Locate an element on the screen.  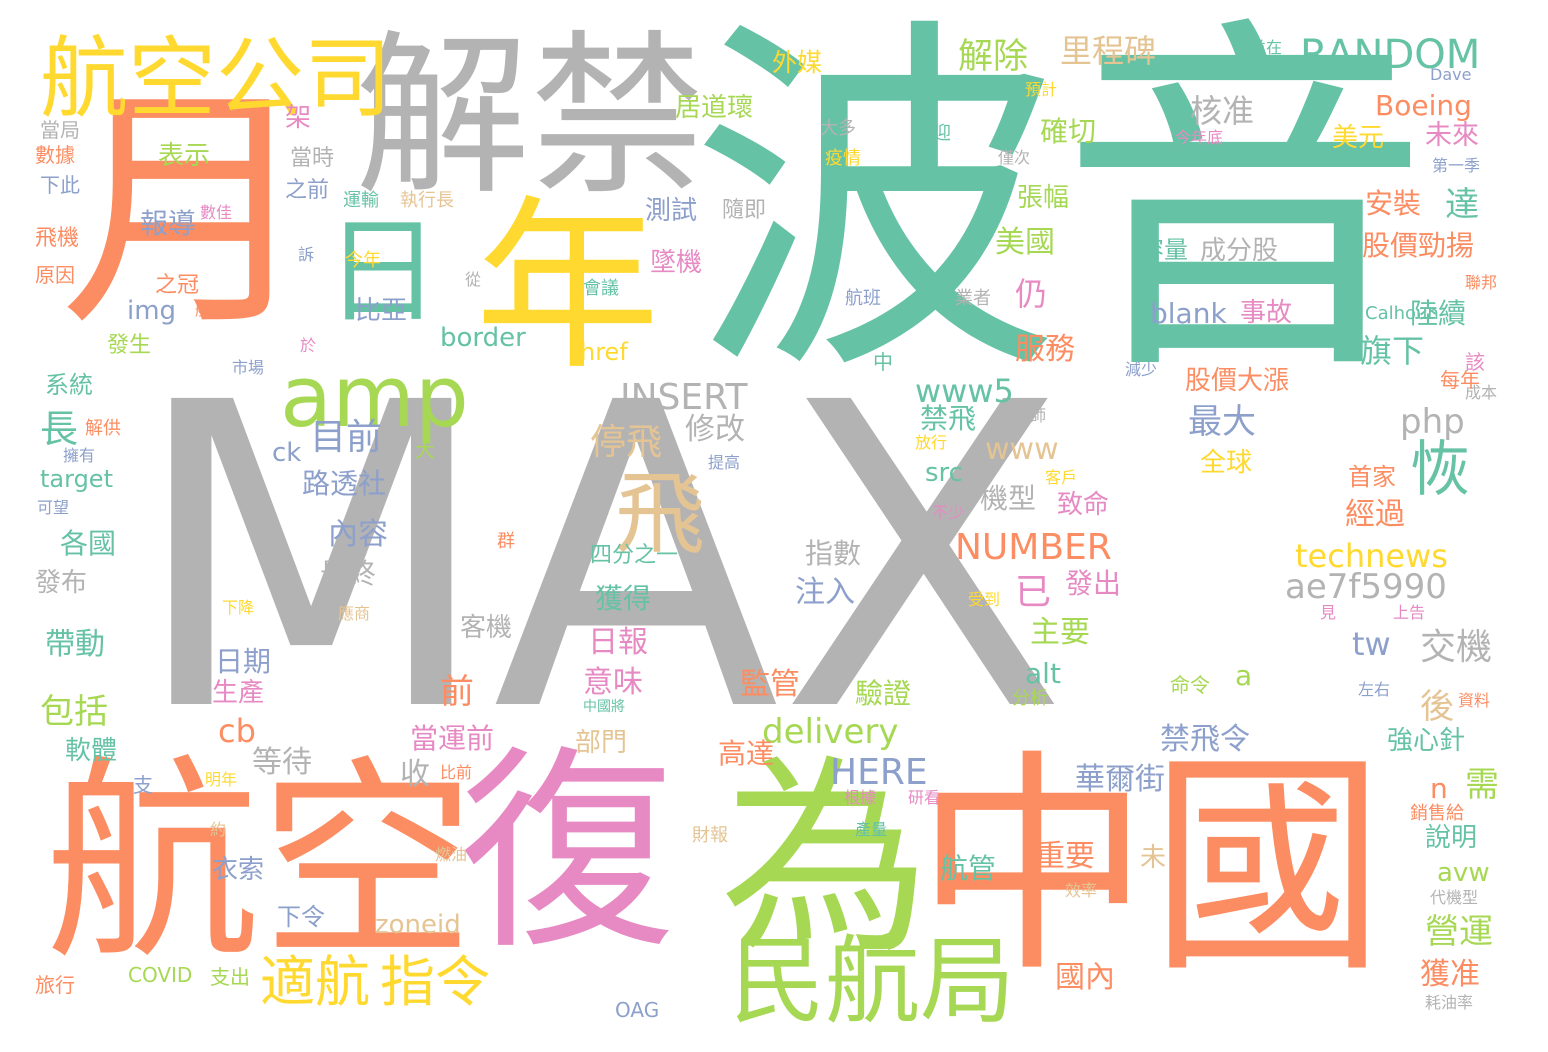
cloud-word: 代機型 is located at coordinates (1454, 897).